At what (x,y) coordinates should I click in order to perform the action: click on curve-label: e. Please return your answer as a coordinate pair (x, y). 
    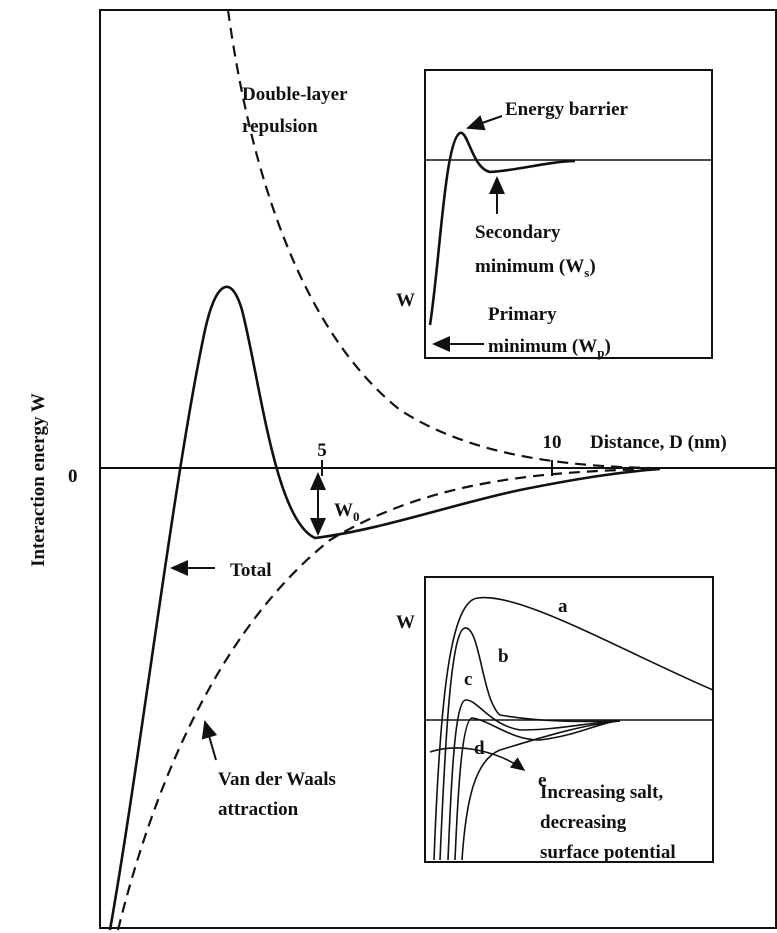
    Looking at the image, I should click on (542, 780).